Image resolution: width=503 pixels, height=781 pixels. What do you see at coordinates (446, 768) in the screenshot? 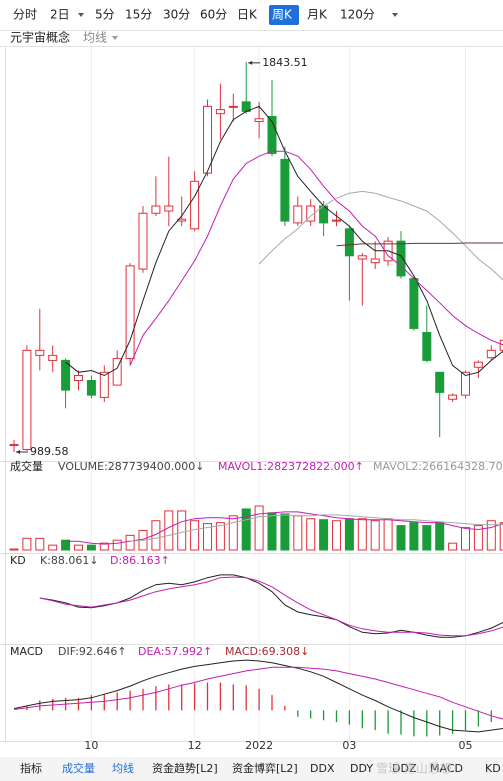
I see `indicator-tab: MACD` at bounding box center [446, 768].